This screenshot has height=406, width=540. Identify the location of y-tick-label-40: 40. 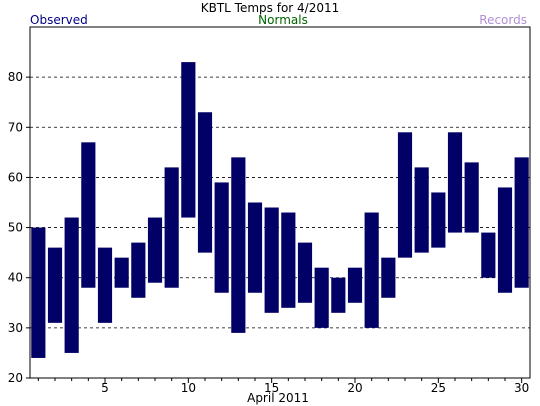
(15, 278).